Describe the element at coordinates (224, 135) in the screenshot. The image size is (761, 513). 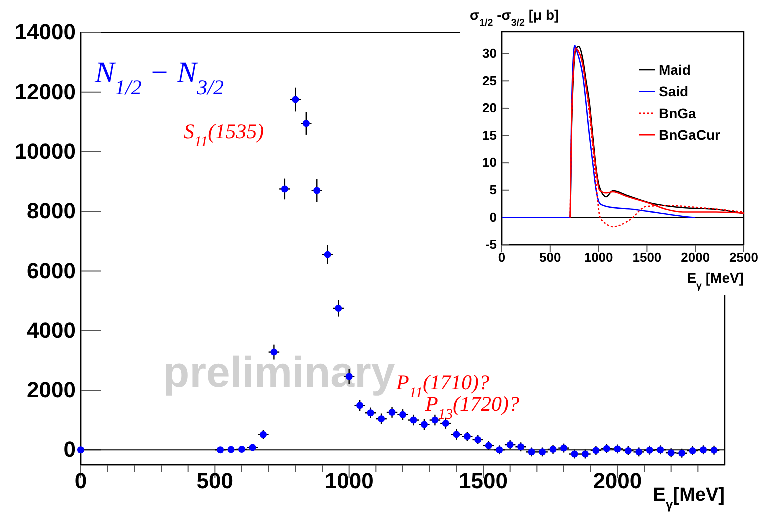
I see `annotation: S$_{11}$(1535)` at that location.